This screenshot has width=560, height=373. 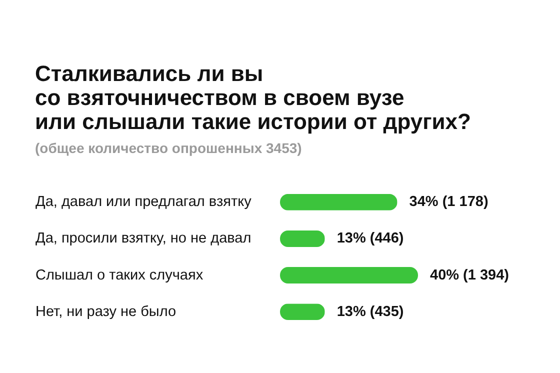 I want to click on data-label: 40% (1 394), so click(x=470, y=275).